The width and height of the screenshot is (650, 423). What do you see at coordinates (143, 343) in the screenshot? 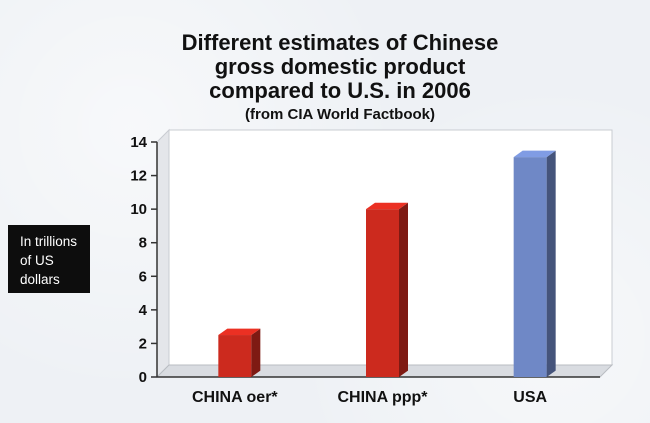
I see `y-tick-label: 2` at bounding box center [143, 343].